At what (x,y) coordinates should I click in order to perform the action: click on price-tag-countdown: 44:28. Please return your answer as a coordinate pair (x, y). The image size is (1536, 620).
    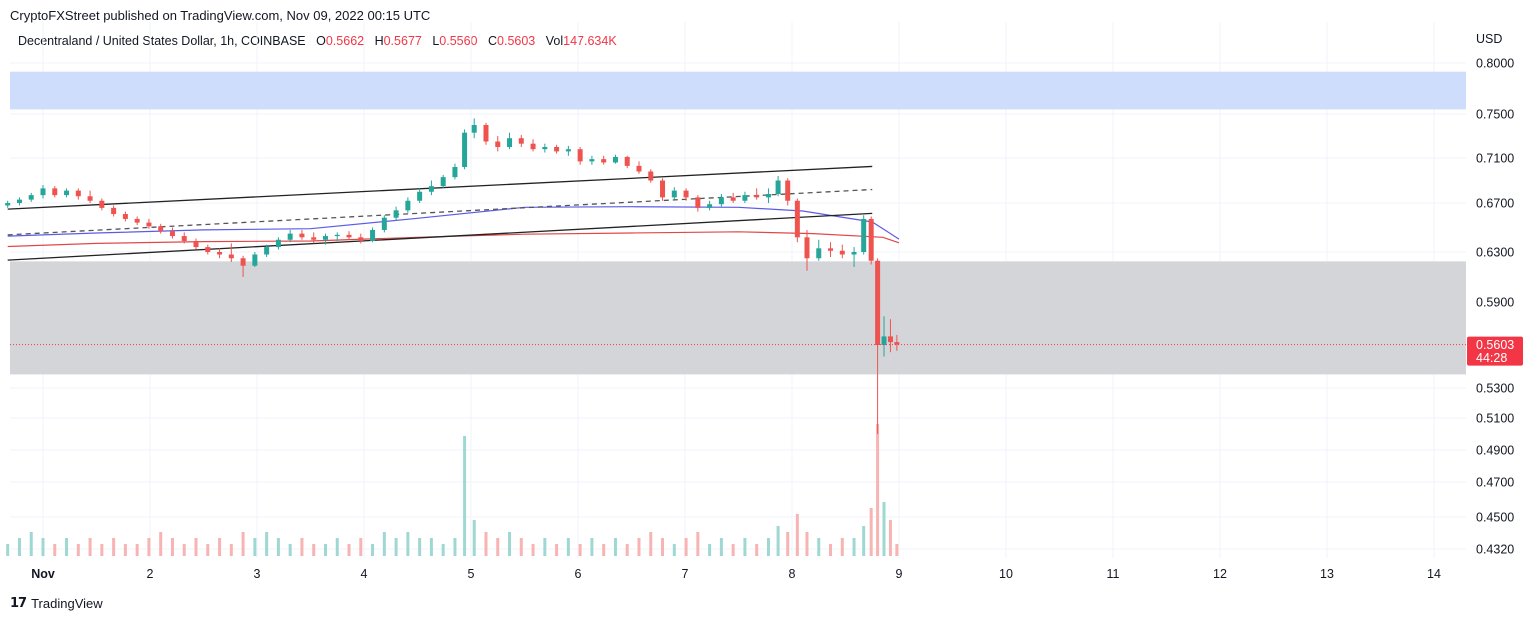
    Looking at the image, I should click on (1491, 358).